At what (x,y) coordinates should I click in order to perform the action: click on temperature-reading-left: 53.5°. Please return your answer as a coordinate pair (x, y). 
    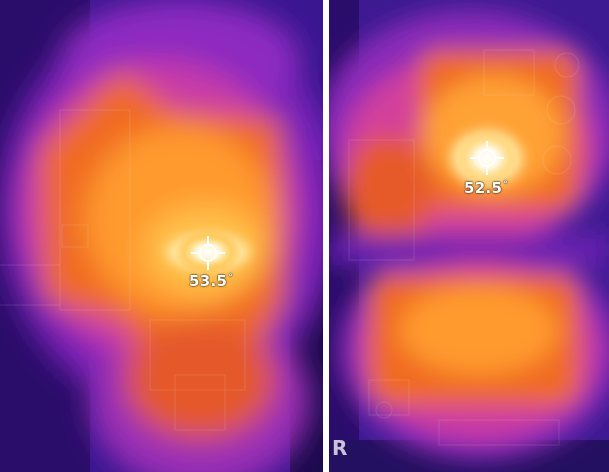
    Looking at the image, I should click on (211, 281).